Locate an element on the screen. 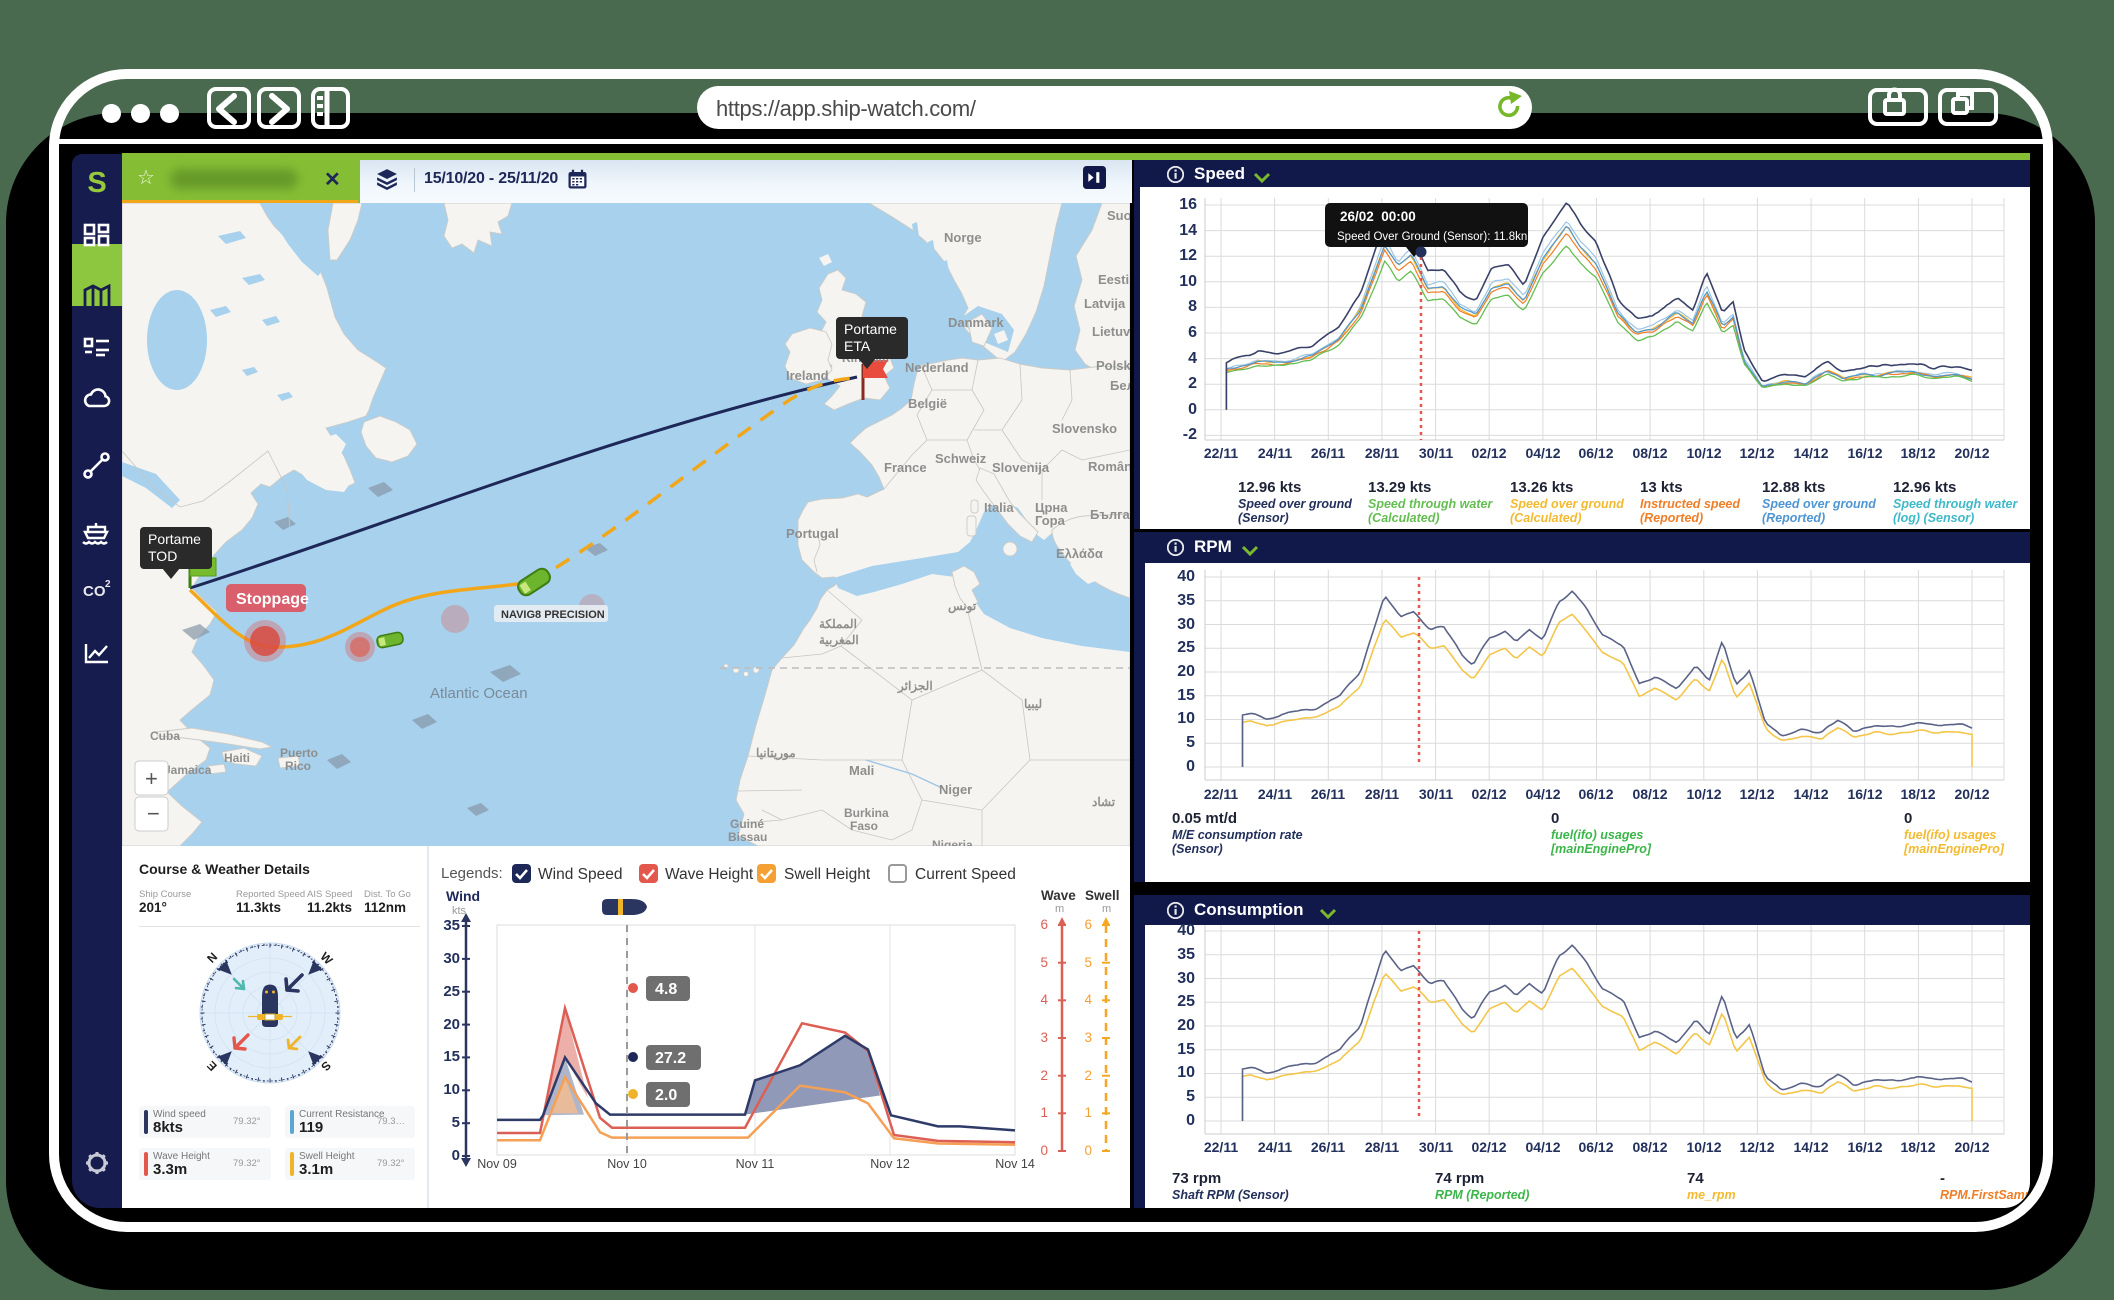 The image size is (2114, 1300). svg-text: Guiné is located at coordinates (747, 824).